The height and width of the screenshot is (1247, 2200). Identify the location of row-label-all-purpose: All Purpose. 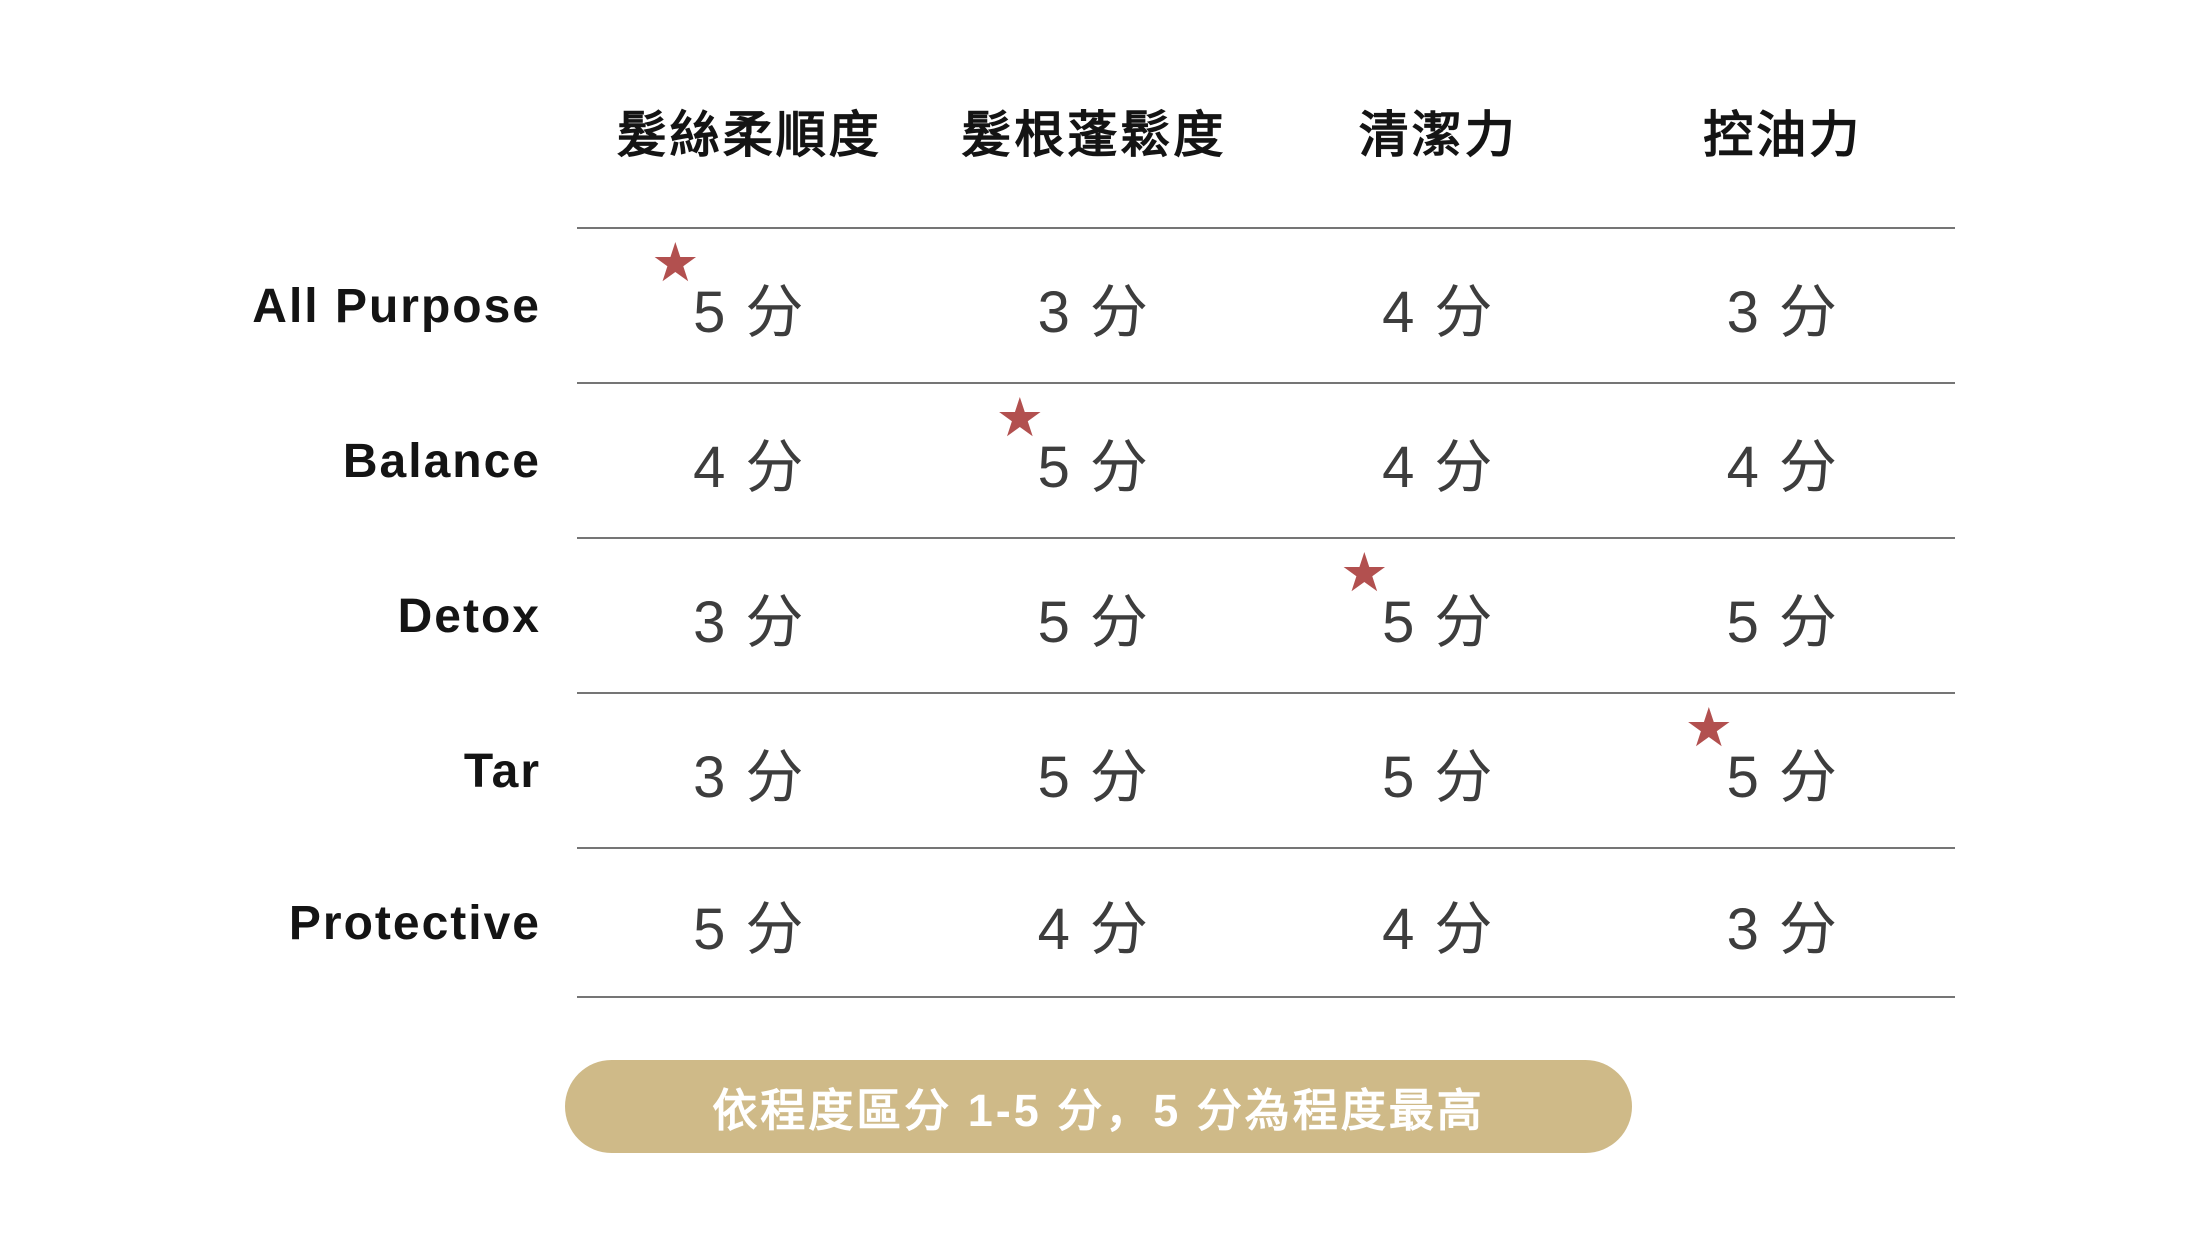
(396, 306).